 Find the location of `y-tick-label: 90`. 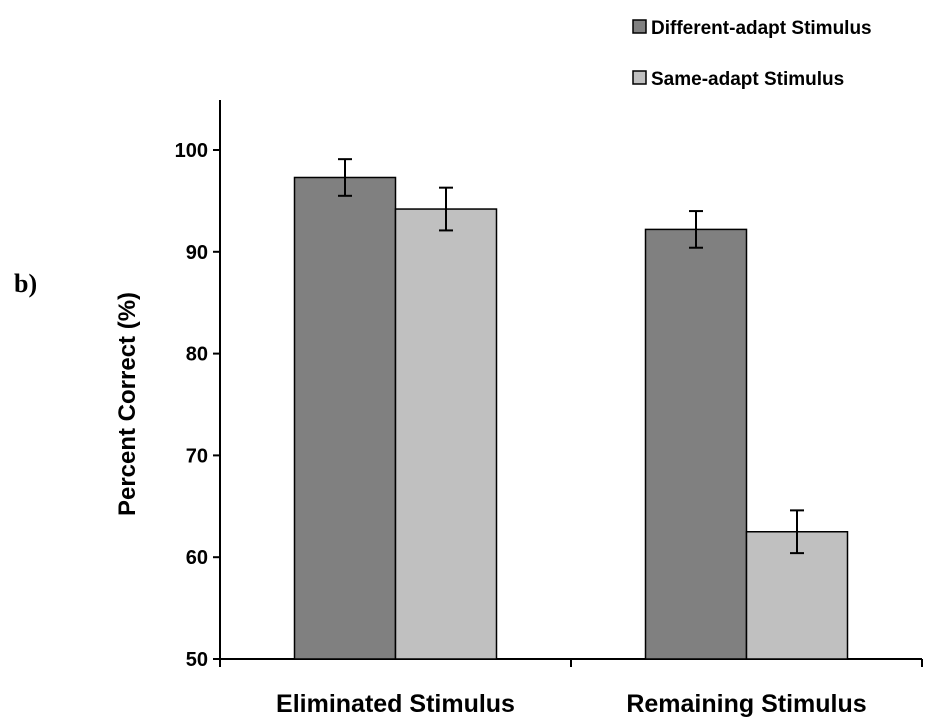

y-tick-label: 90 is located at coordinates (197, 253).